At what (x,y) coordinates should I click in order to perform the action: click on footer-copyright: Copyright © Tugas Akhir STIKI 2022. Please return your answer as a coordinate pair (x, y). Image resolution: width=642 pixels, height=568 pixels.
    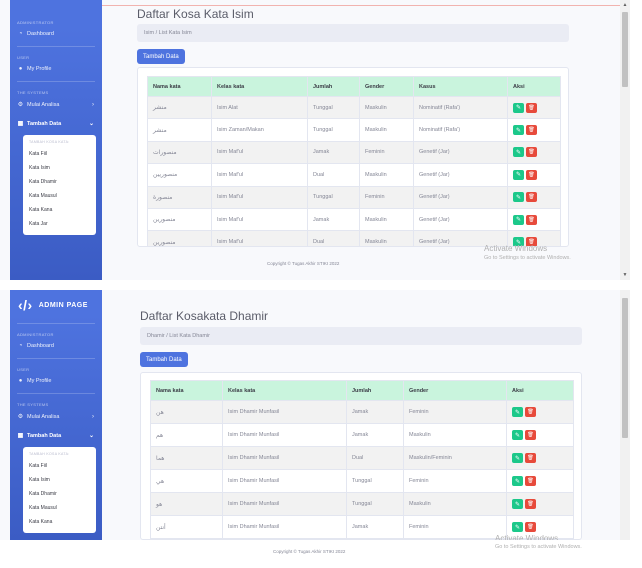
    Looking at the image, I should click on (303, 263).